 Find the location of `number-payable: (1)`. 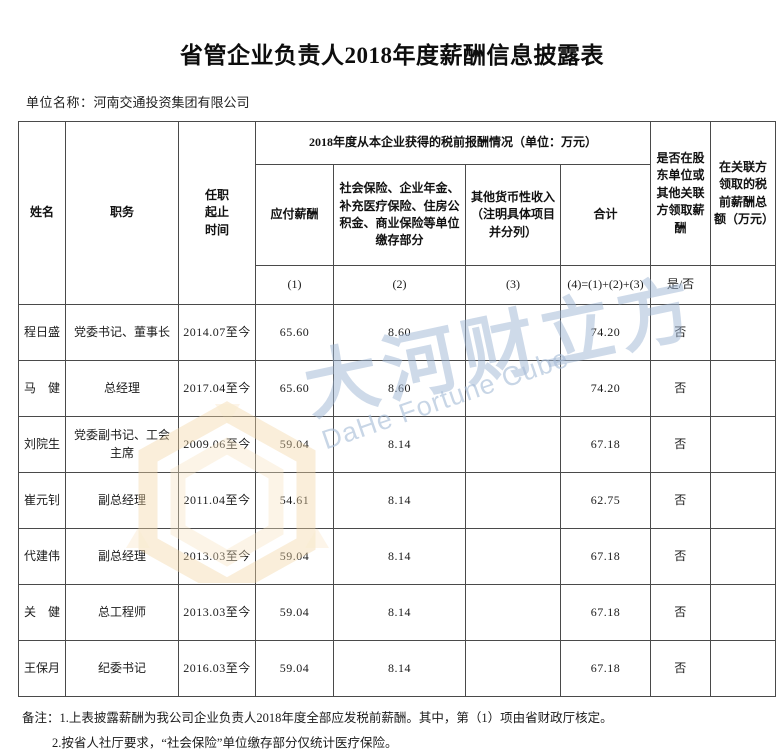

number-payable: (1) is located at coordinates (294, 285).